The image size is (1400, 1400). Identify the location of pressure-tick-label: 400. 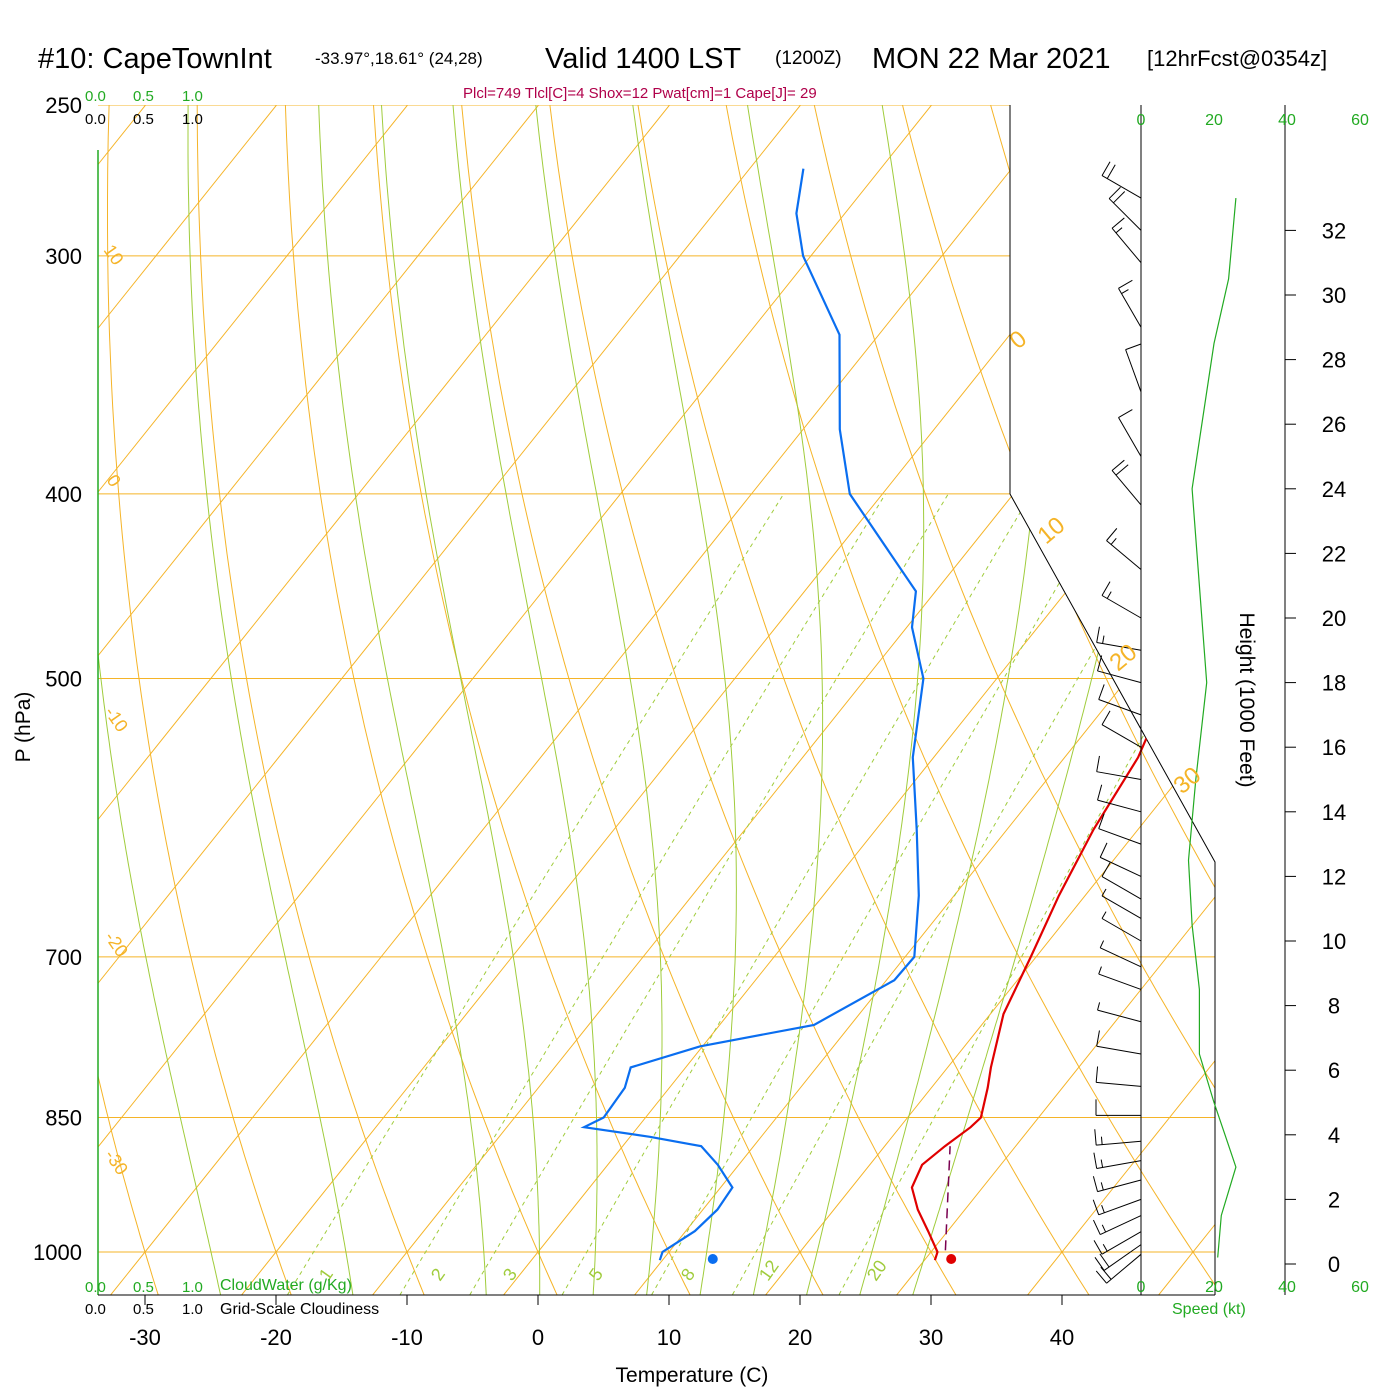
(63, 494).